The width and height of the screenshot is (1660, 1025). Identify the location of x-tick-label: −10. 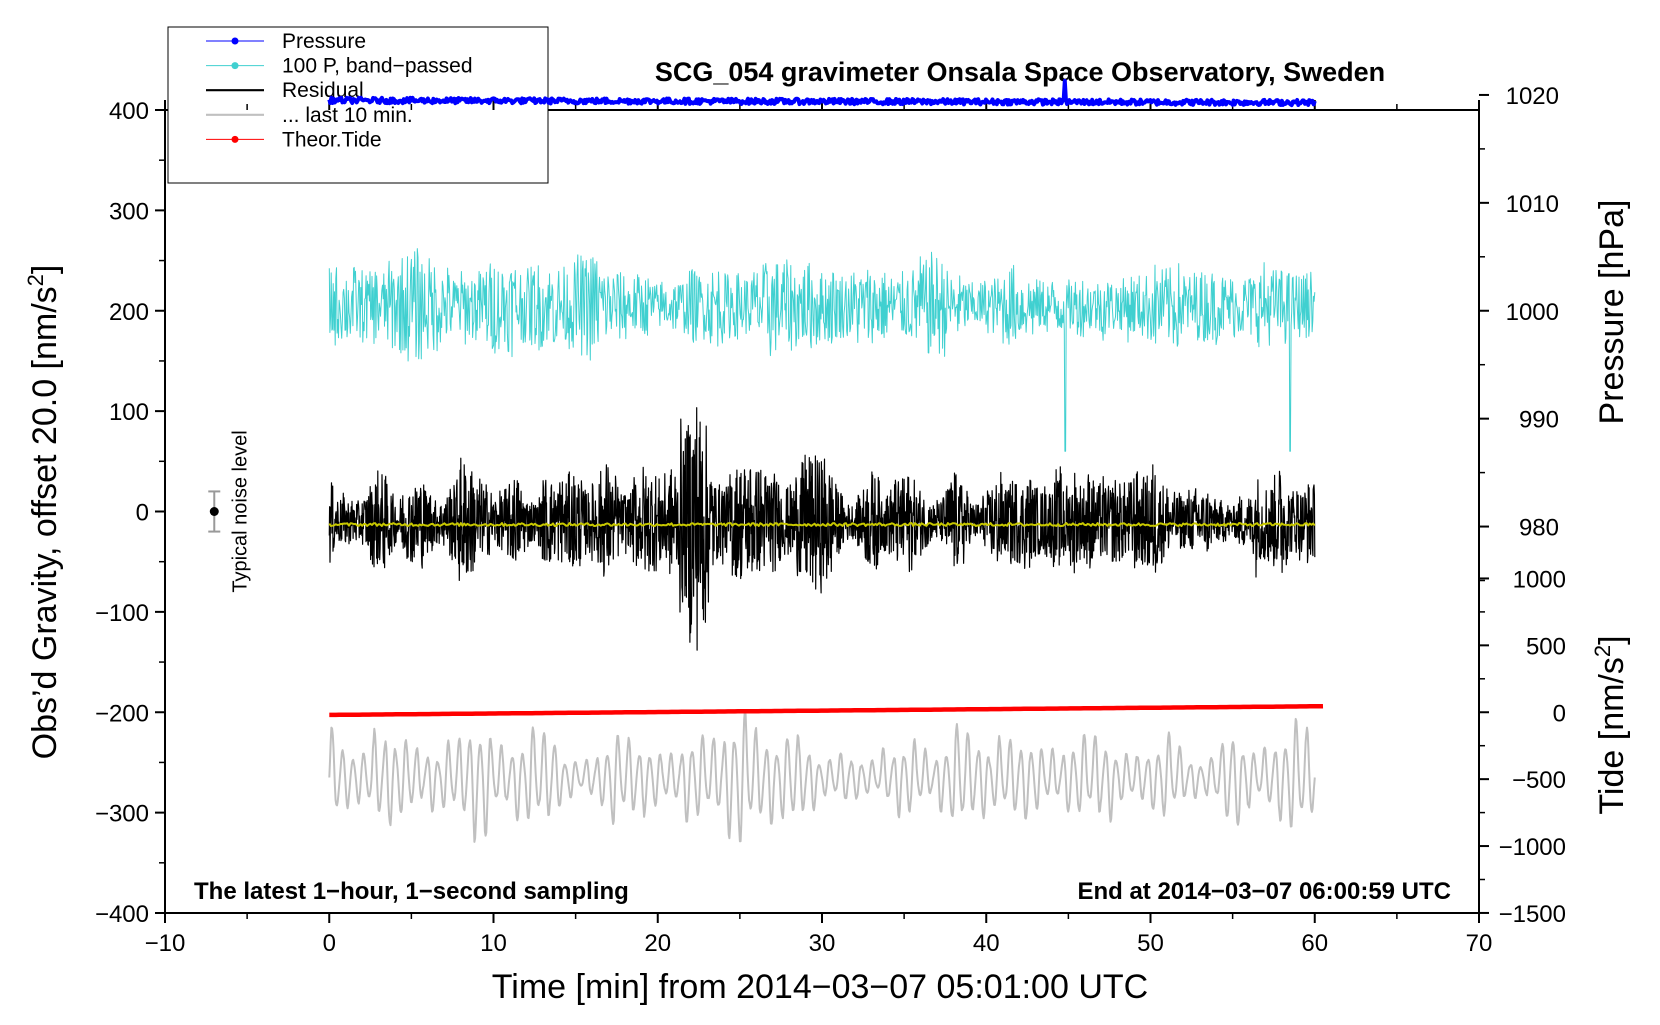
(165, 943).